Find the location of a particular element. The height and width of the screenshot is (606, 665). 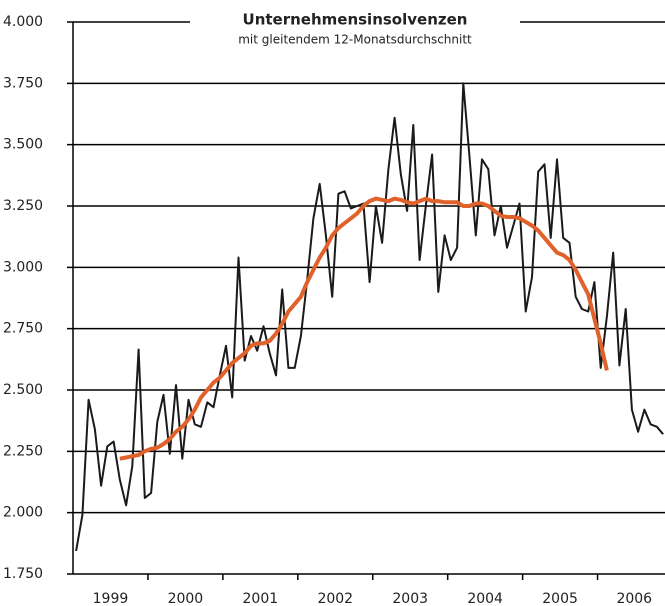

y-tick-label: 2.500 is located at coordinates (23, 390).